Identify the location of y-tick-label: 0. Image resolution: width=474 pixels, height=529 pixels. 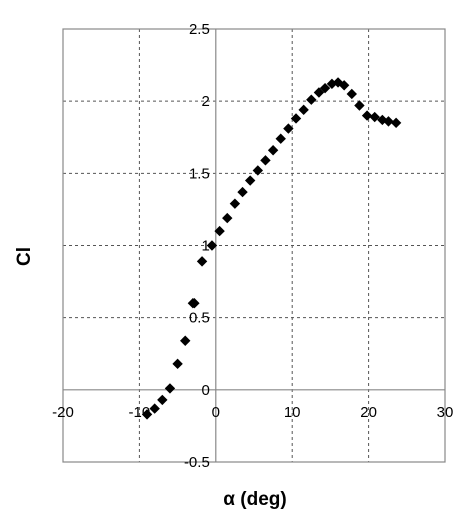
(205, 390).